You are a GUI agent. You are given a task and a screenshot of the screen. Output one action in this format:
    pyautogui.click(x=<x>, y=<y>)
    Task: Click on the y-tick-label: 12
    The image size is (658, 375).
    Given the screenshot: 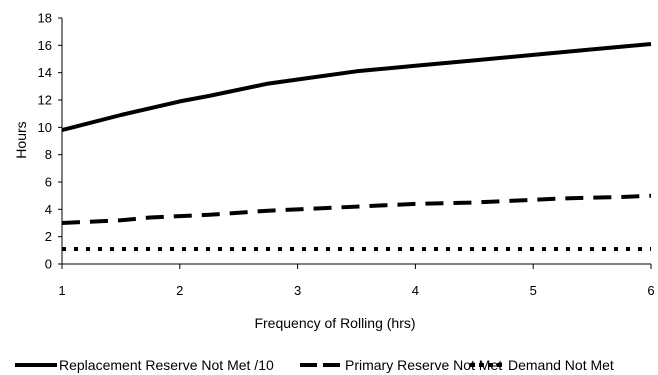 What is the action you would take?
    pyautogui.click(x=45, y=100)
    